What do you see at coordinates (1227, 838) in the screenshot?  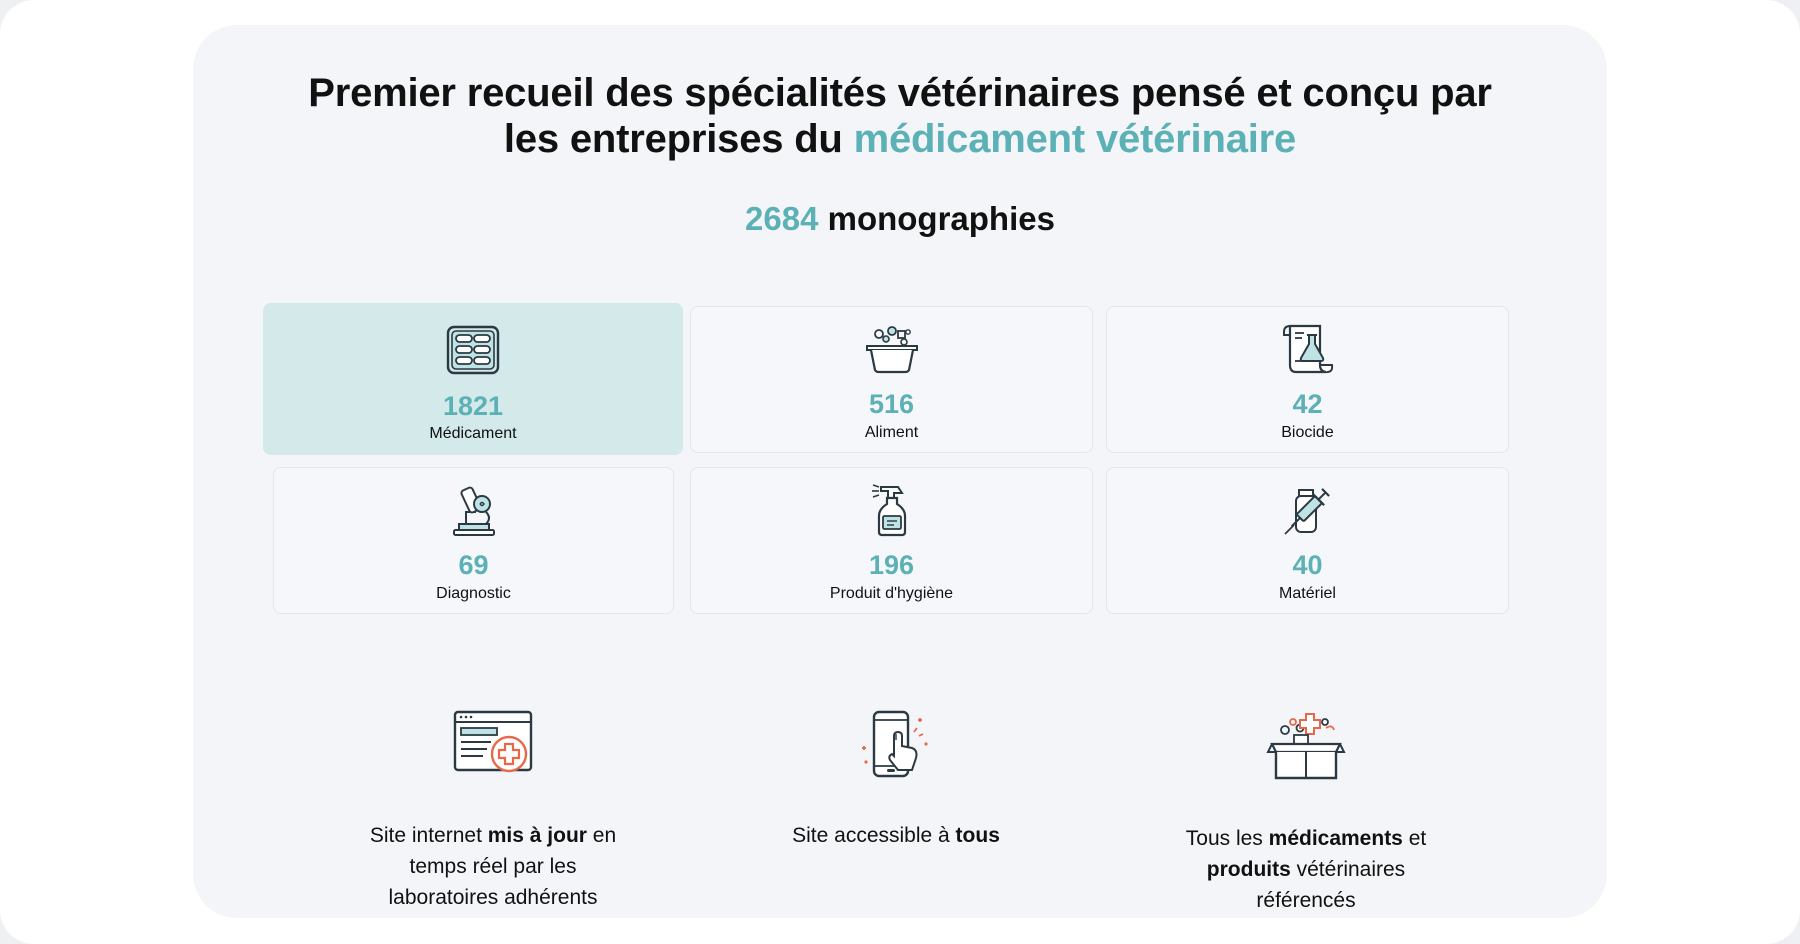 I see `feature-text-part: Tous les` at bounding box center [1227, 838].